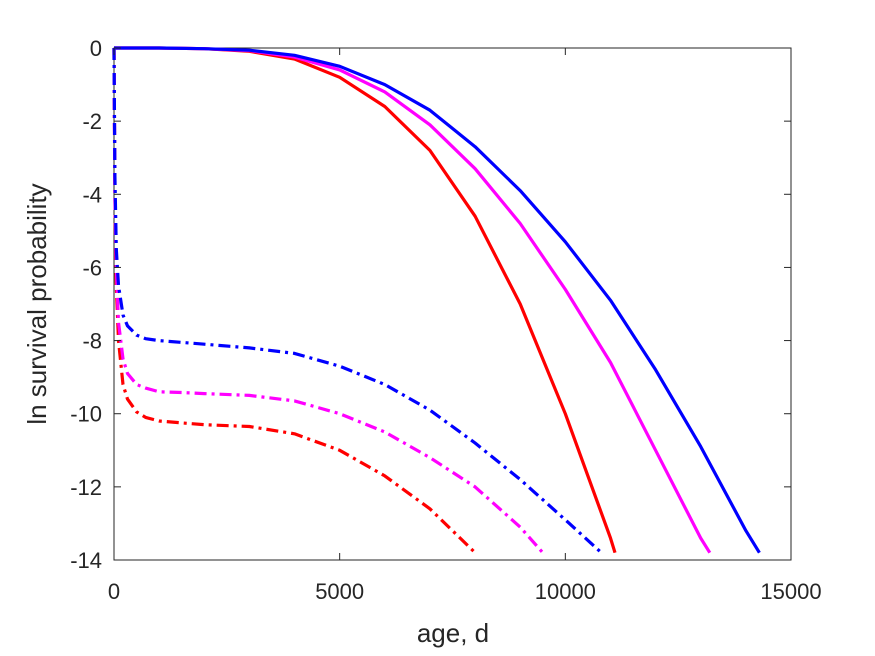 This screenshot has height=656, width=875. Describe the element at coordinates (37, 303) in the screenshot. I see `y-axis-label: ln survival probability` at that location.